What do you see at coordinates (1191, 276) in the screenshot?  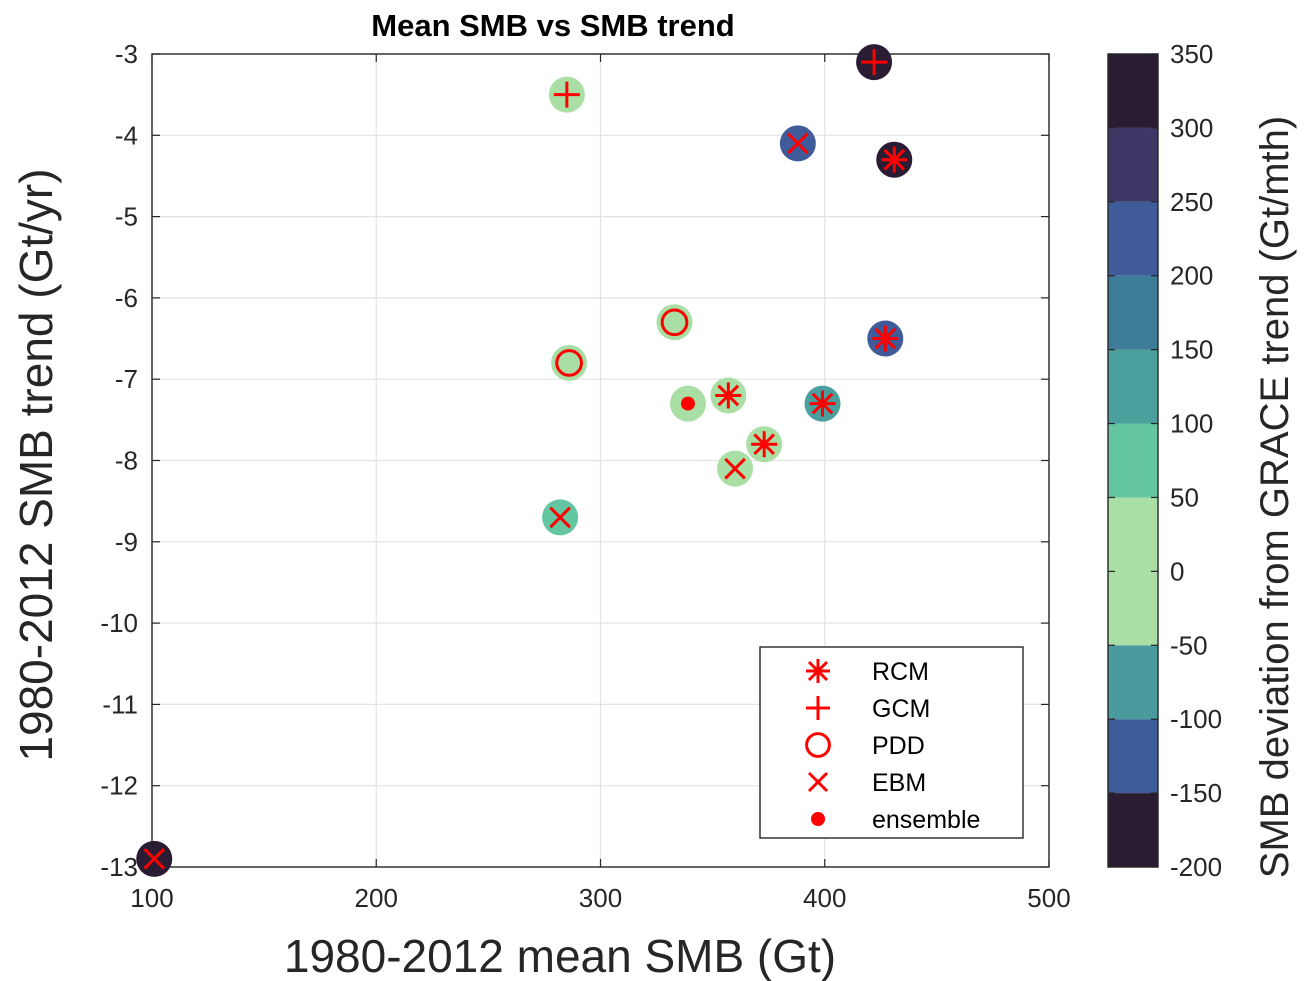 I see `colorbar-tick-label: 200` at bounding box center [1191, 276].